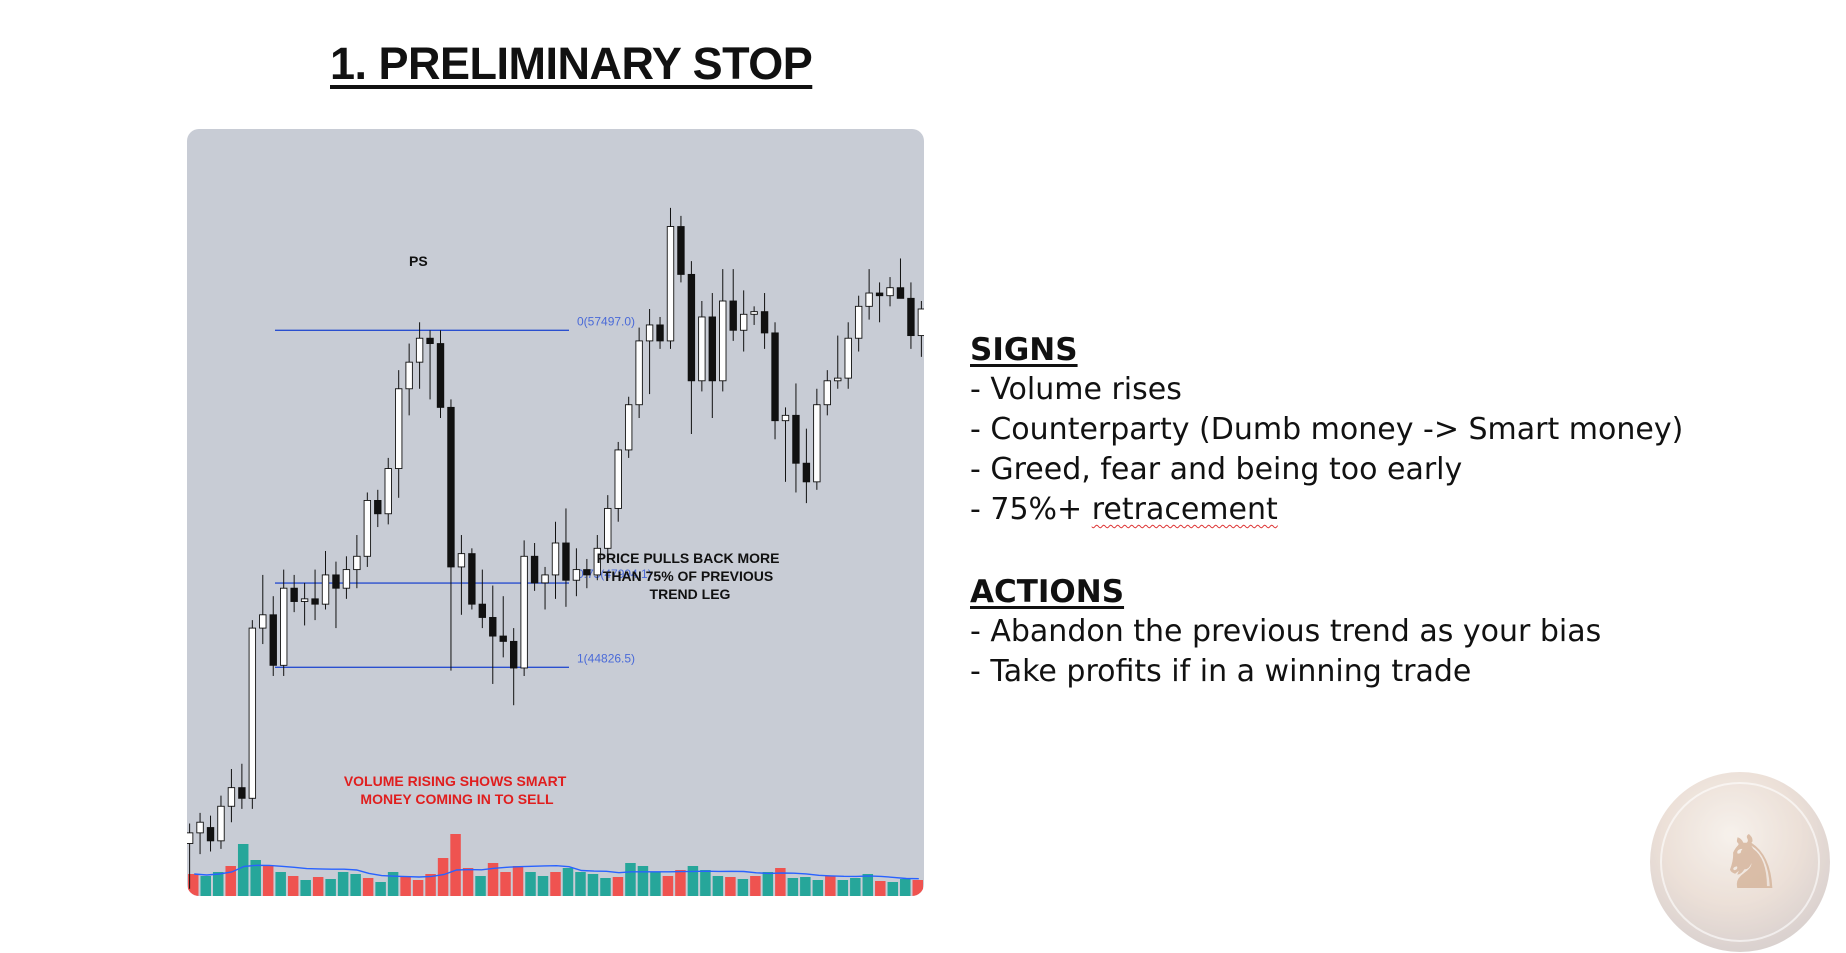 The image size is (1846, 953). I want to click on volume-note-line-2: MONEY COMING IN TO SELL, so click(457, 799).